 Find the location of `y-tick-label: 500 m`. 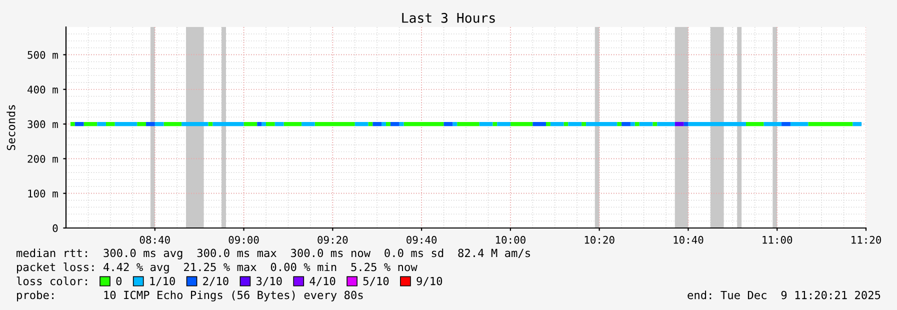

y-tick-label: 500 m is located at coordinates (43, 54).